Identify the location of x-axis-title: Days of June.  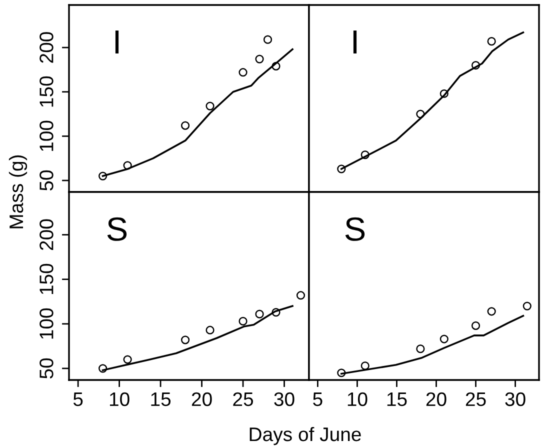
(305, 436).